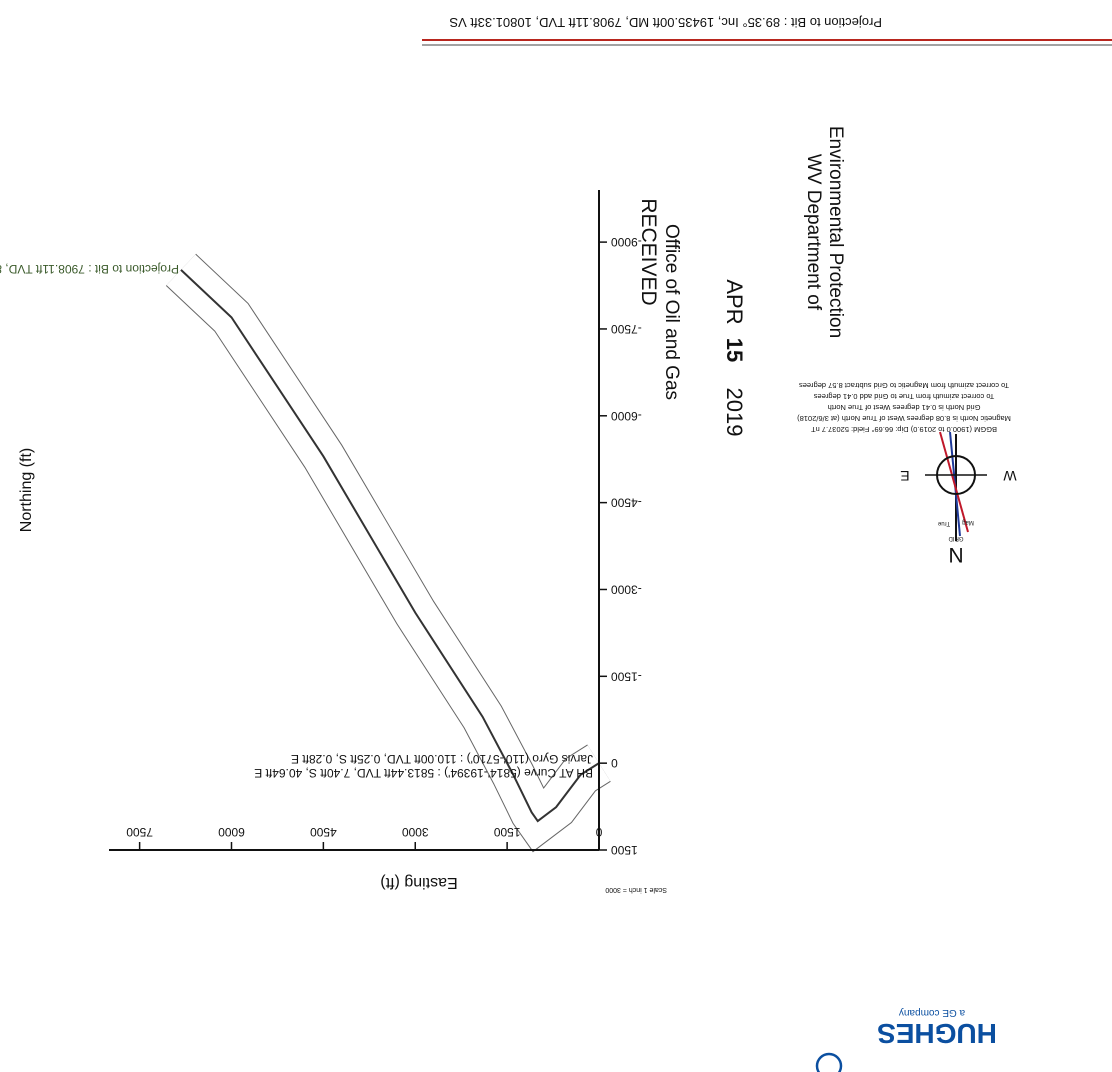  I want to click on stamp-date-day: 15, so click(734, 350).